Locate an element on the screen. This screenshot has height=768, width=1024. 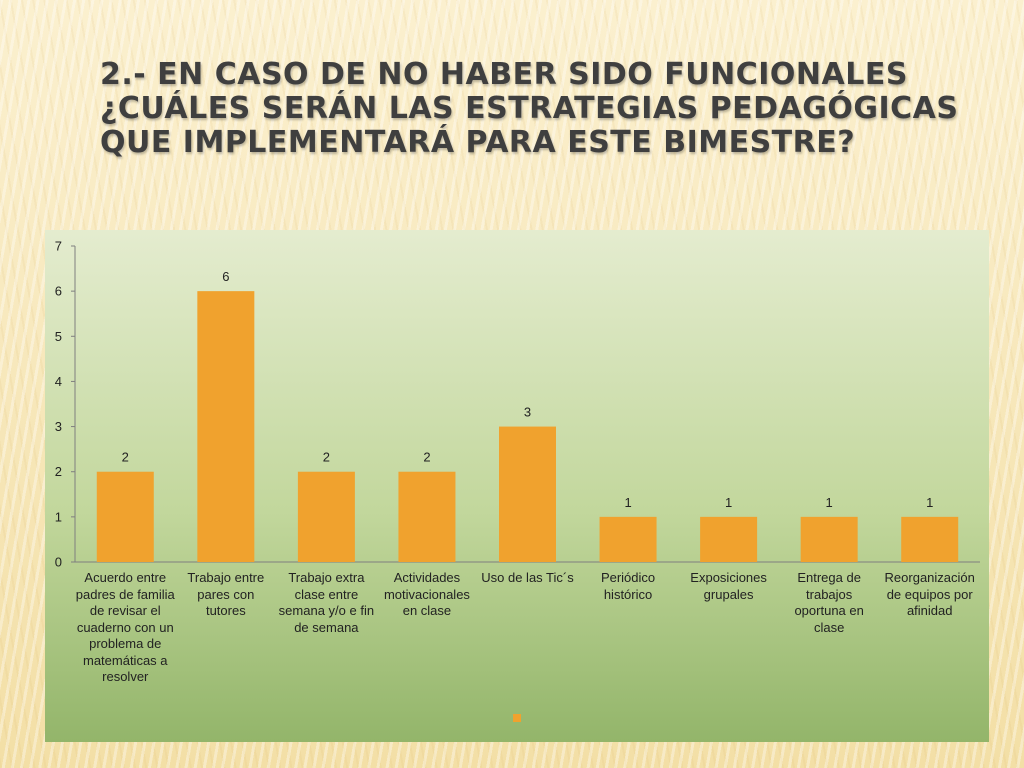
category-label: Reorganización de equipos por afinidad is located at coordinates (929, 594).